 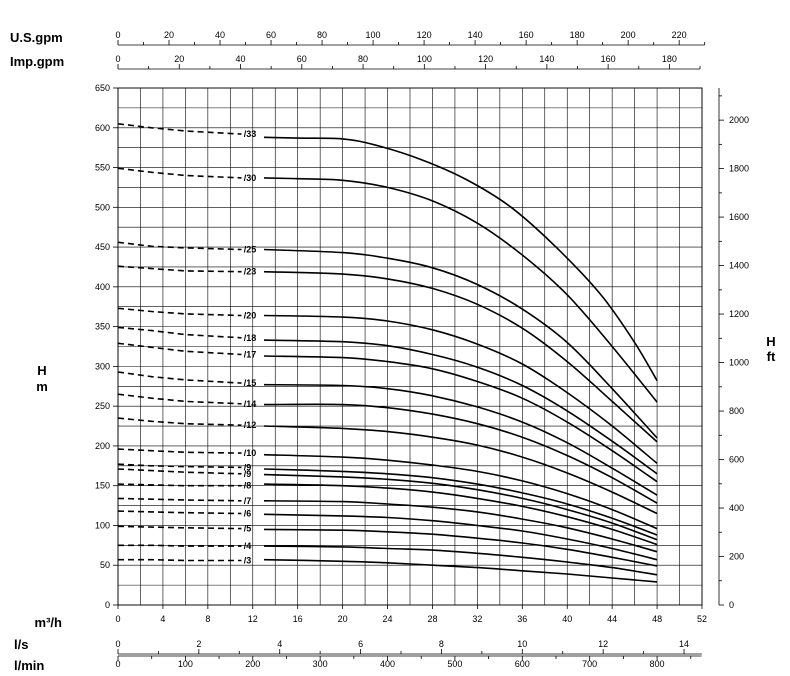 I want to click on ft-tick-label: 1400, so click(x=739, y=266).